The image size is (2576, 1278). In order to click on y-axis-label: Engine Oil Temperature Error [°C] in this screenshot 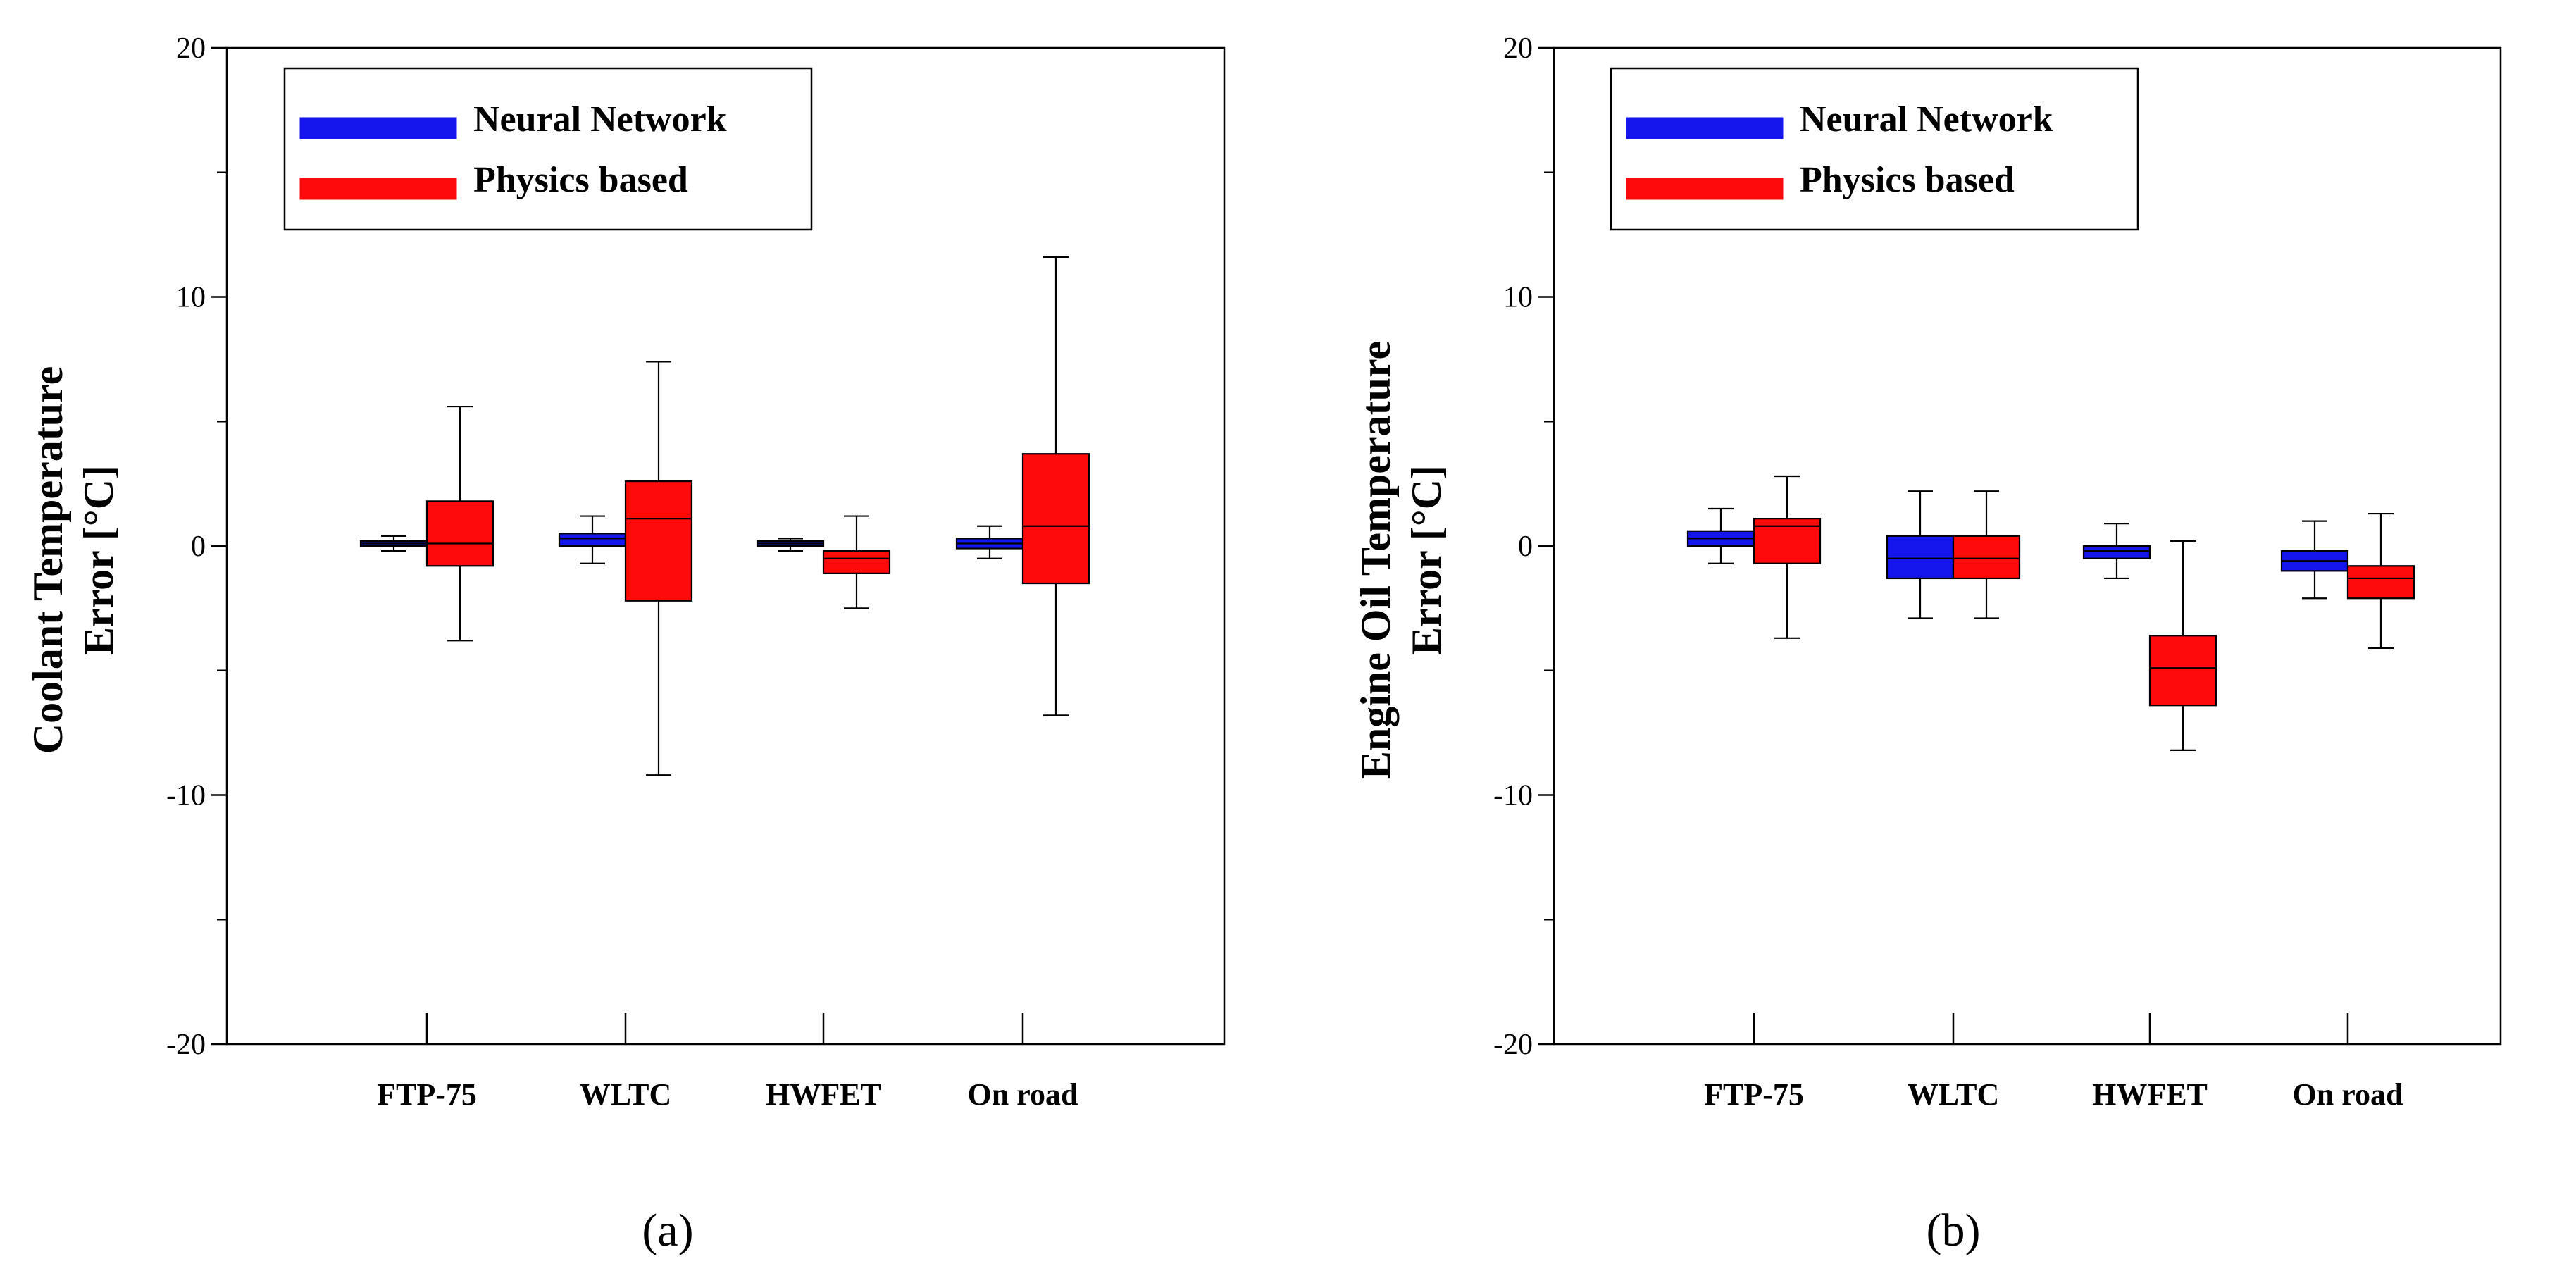, I will do `click(1401, 560)`.